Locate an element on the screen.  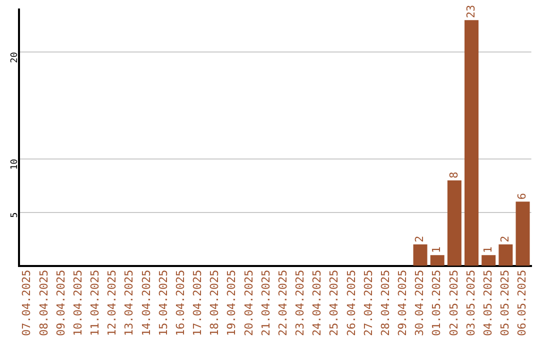
x-tick-label: 14.04.2025 is located at coordinates (146, 303).